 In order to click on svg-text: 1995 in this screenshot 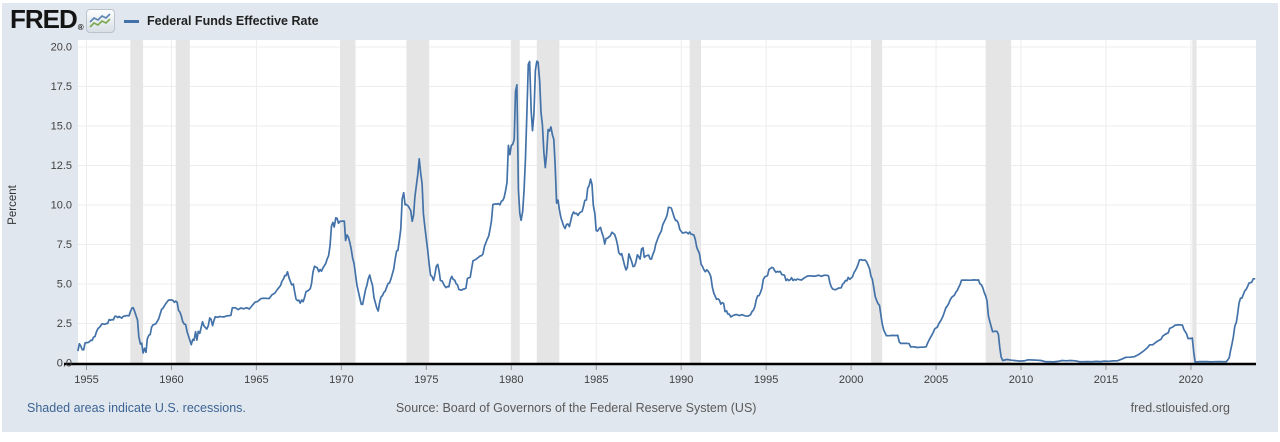, I will do `click(766, 380)`.